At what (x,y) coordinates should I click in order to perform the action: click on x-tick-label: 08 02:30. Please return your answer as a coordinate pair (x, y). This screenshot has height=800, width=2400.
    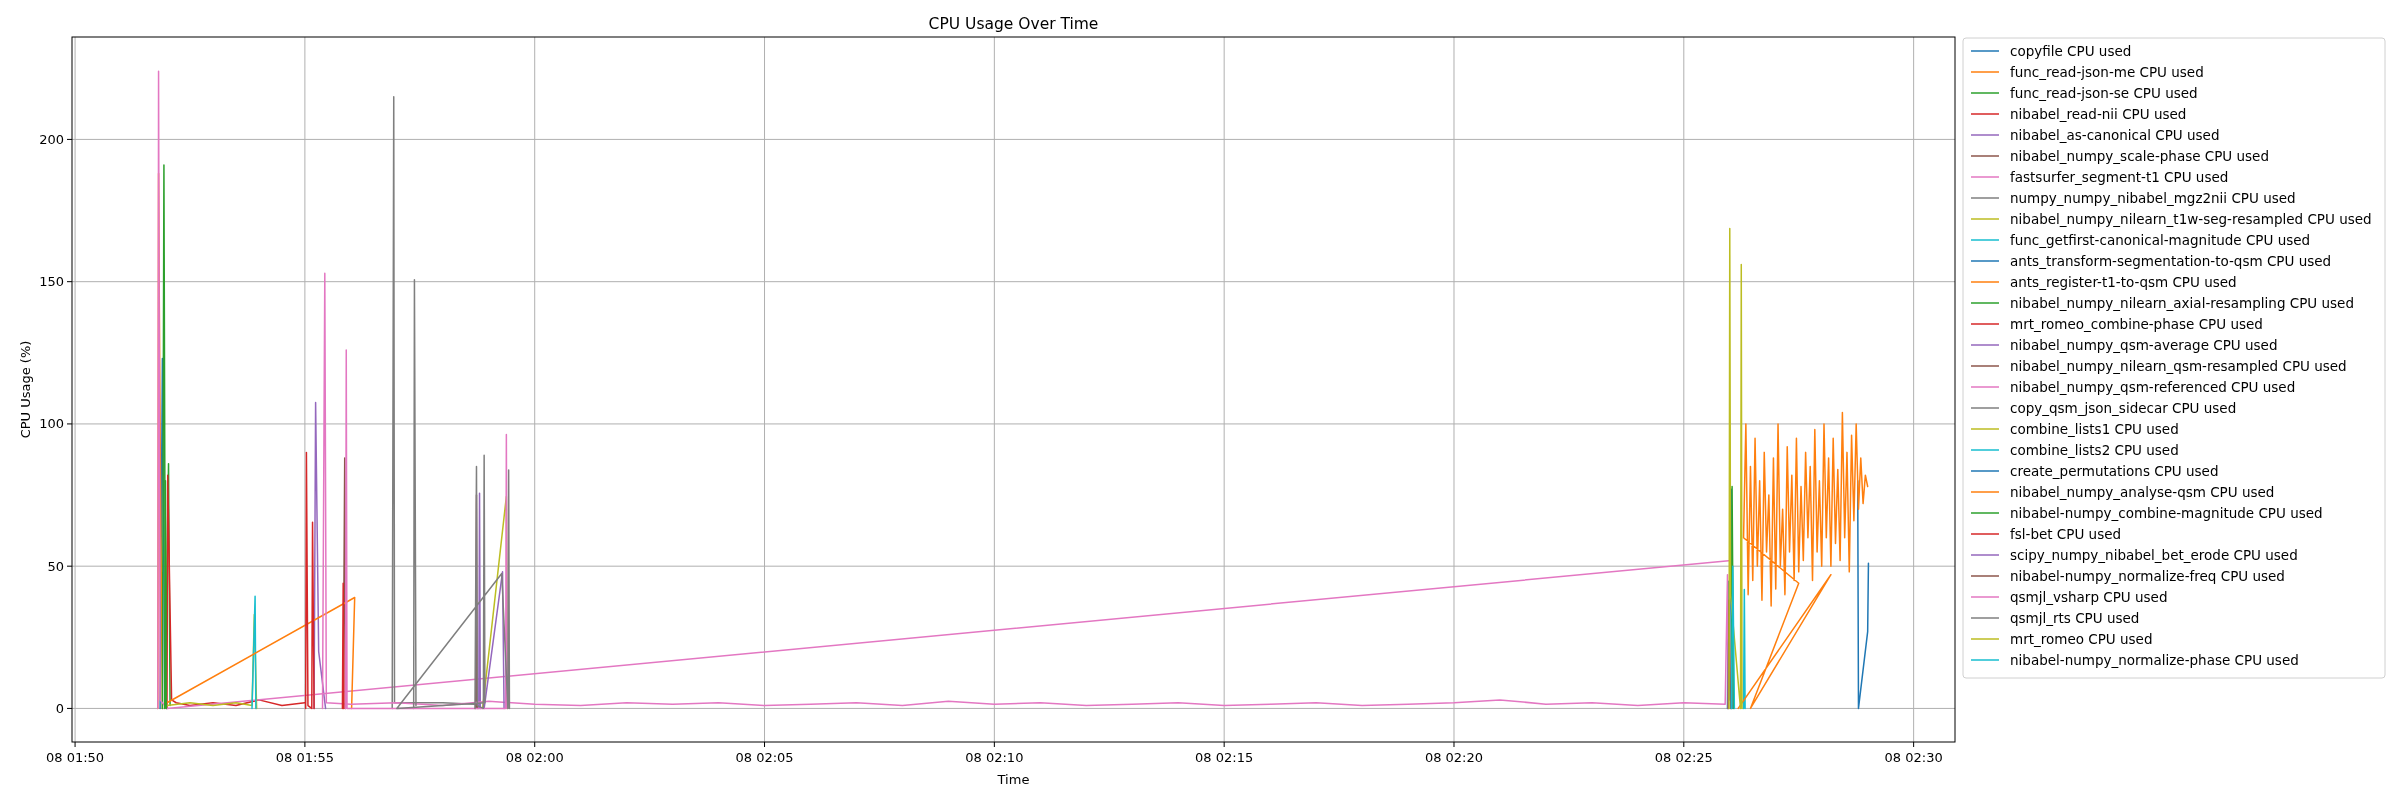
    Looking at the image, I should click on (1913, 757).